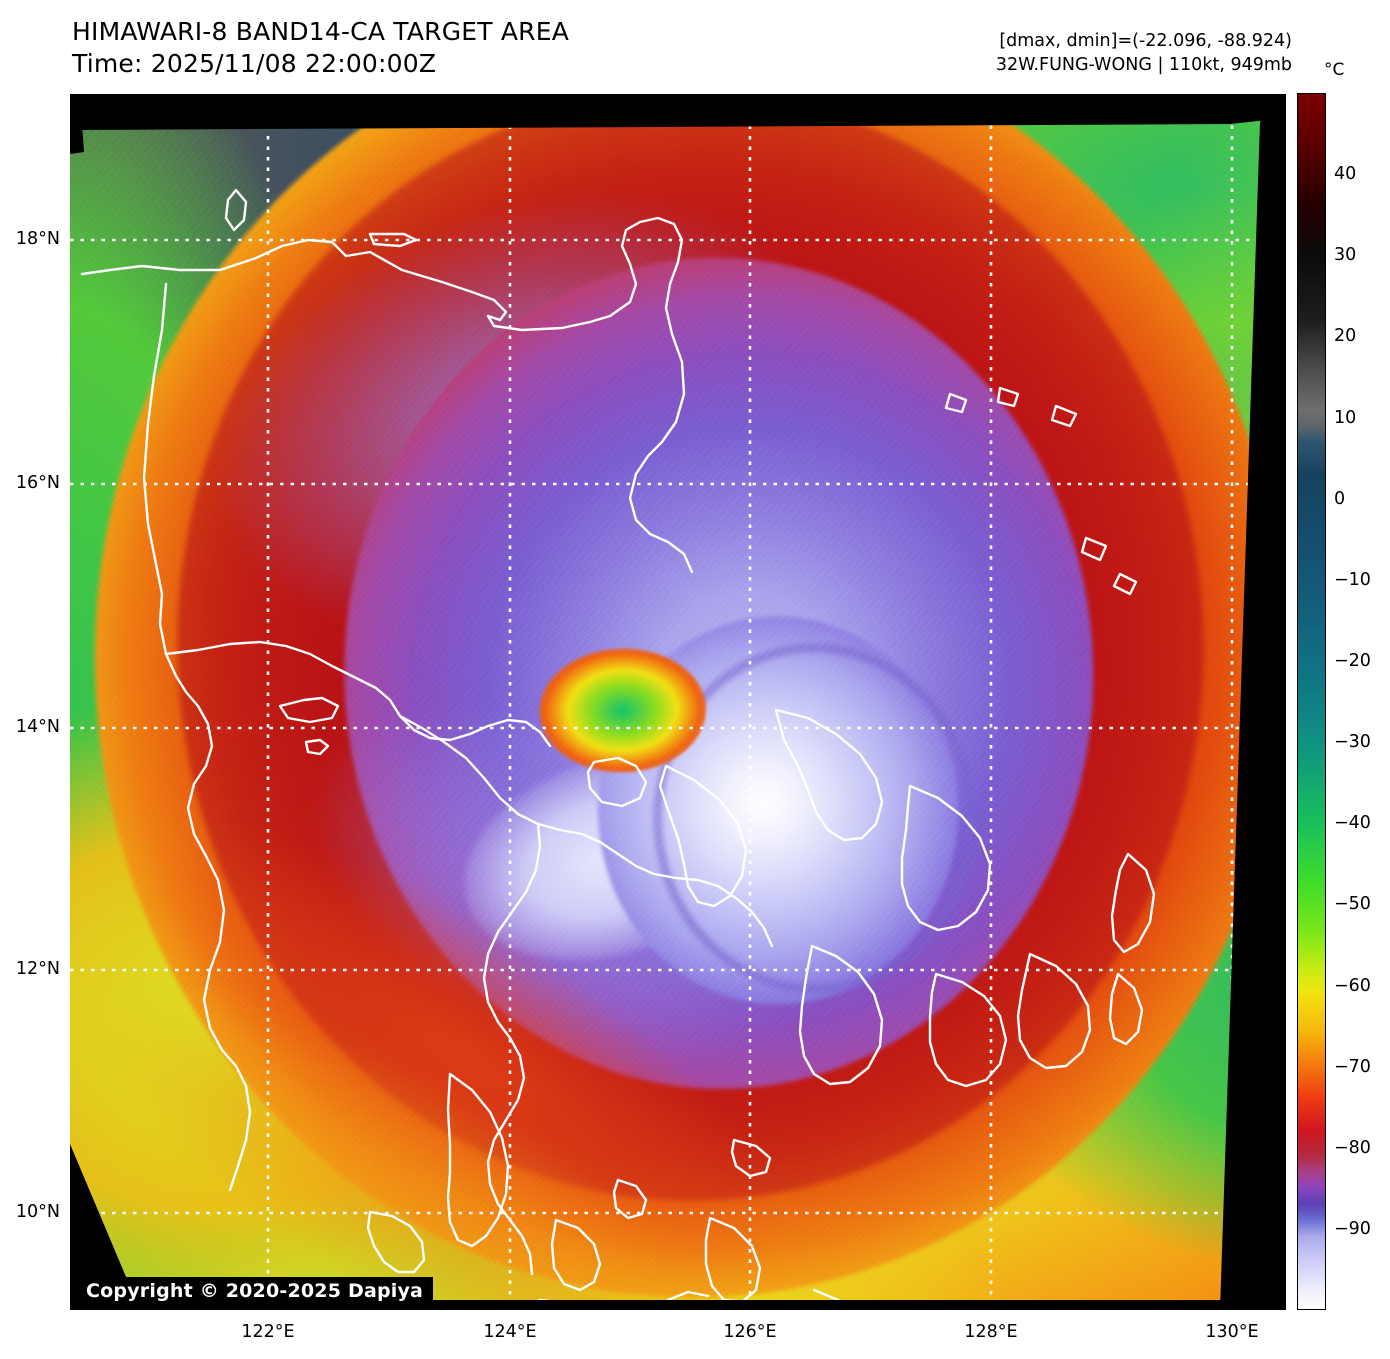  What do you see at coordinates (1352, 1066) in the screenshot?
I see `colorbar-tick--70: −70` at bounding box center [1352, 1066].